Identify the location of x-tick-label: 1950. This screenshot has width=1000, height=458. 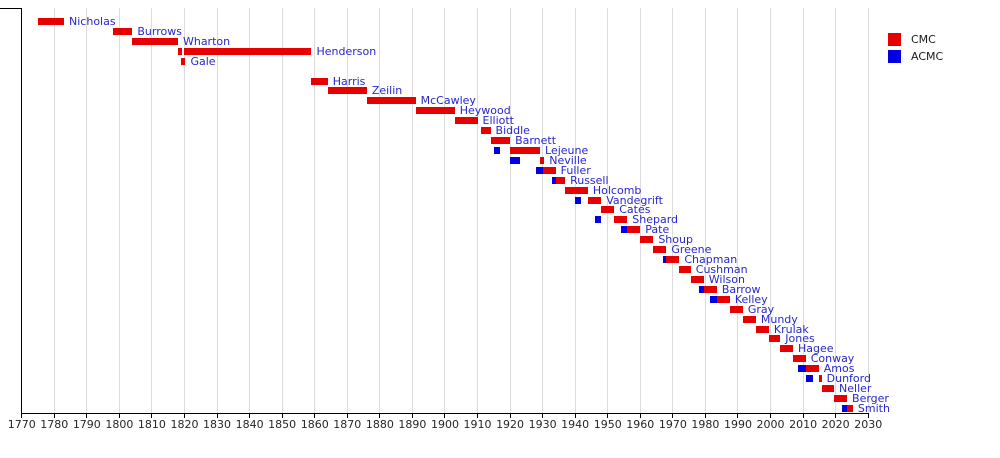
(607, 424).